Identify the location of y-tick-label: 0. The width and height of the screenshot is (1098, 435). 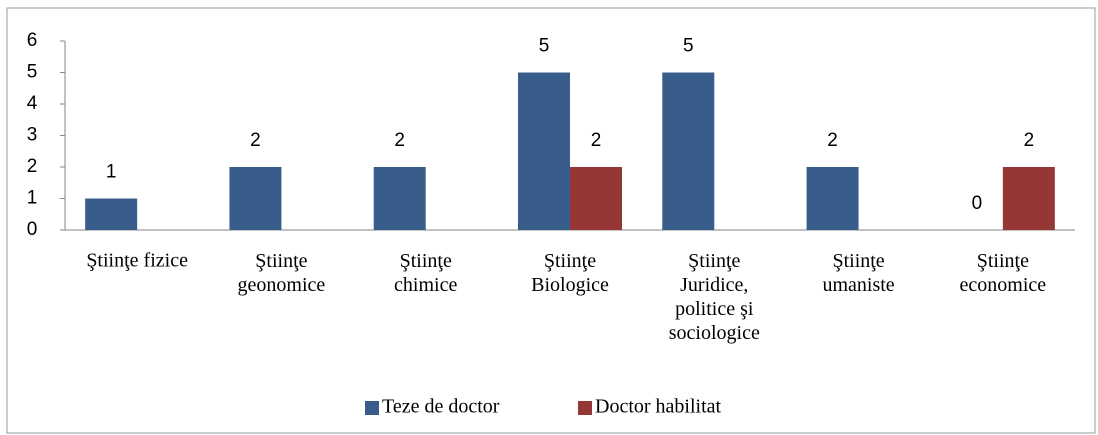
(32, 229).